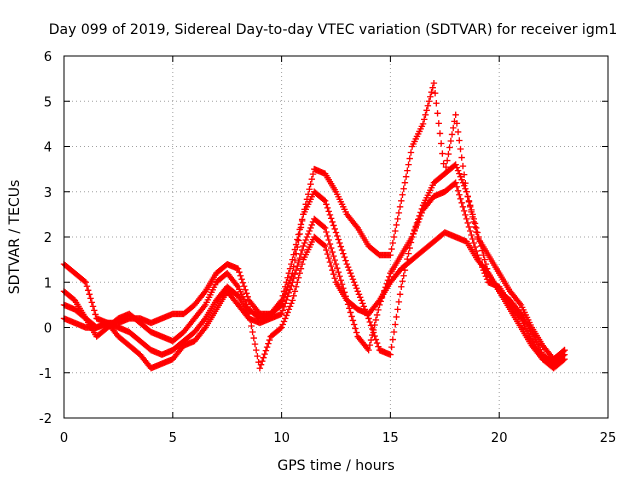 The height and width of the screenshot is (480, 640). Describe the element at coordinates (45, 374) in the screenshot. I see `y-tick-label: -1` at that location.